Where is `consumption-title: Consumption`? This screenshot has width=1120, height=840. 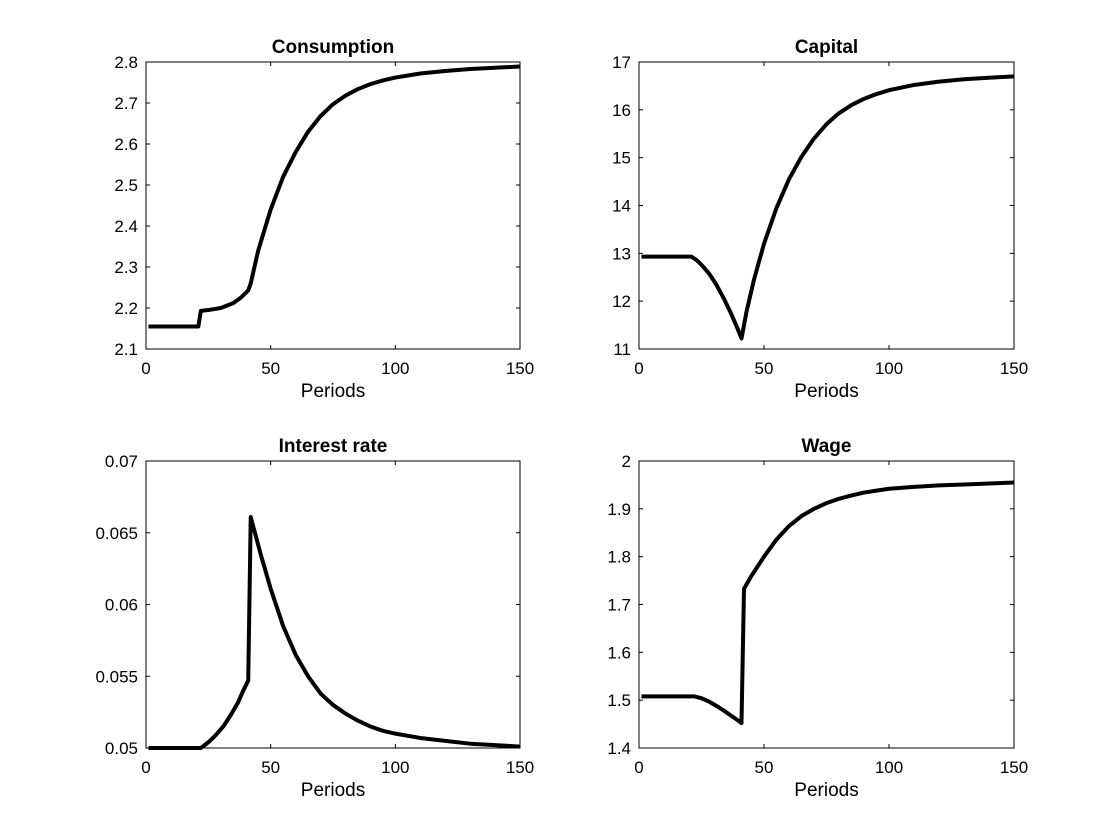
consumption-title: Consumption is located at coordinates (333, 47).